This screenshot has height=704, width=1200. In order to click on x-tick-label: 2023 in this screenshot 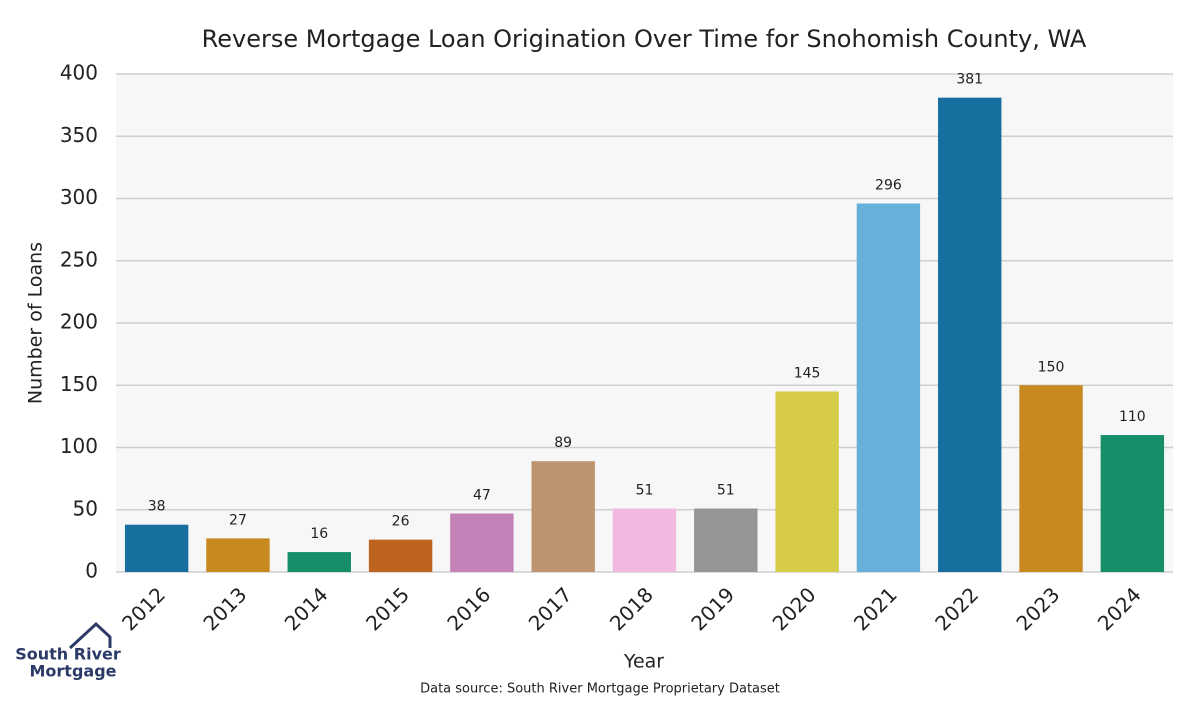, I will do `click(1037, 608)`.